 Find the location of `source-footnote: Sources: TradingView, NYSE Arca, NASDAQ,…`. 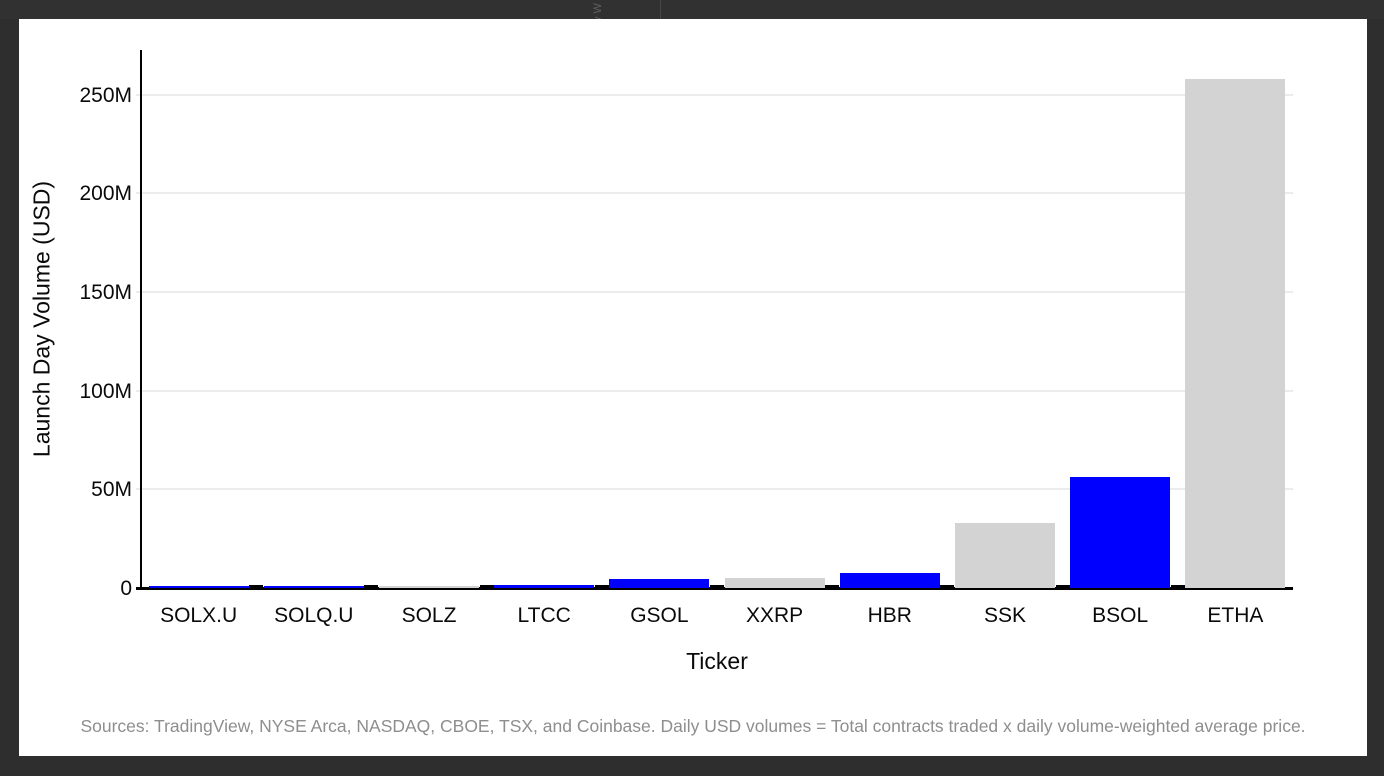

source-footnote: Sources: TradingView, NYSE Arca, NASDAQ,… is located at coordinates (693, 726).